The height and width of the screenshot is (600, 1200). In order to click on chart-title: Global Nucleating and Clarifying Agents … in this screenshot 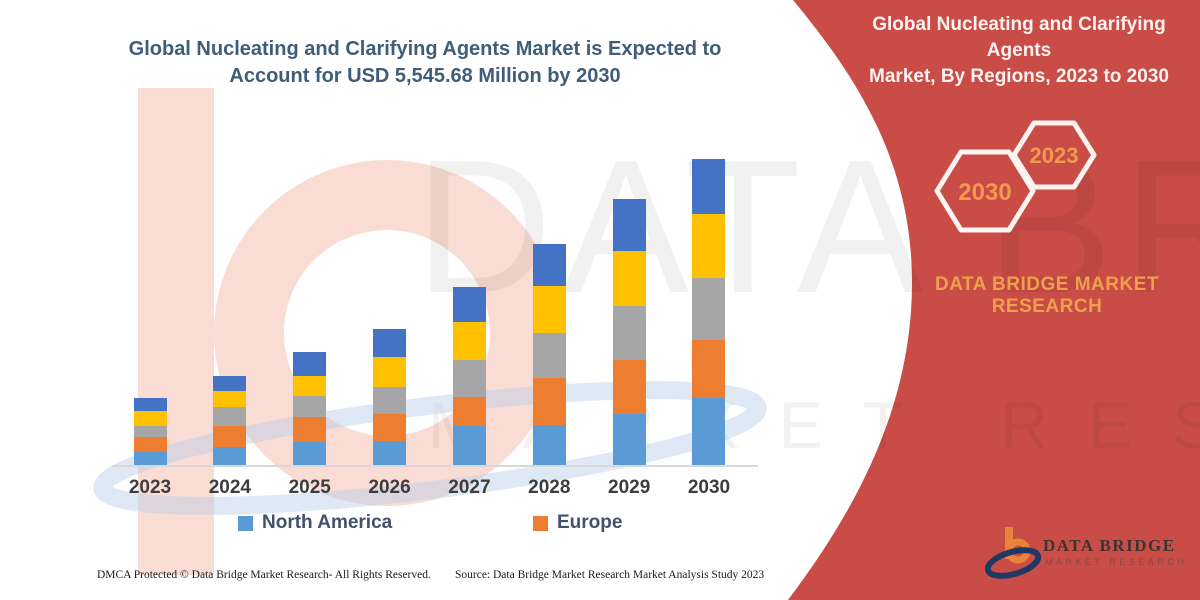, I will do `click(425, 63)`.